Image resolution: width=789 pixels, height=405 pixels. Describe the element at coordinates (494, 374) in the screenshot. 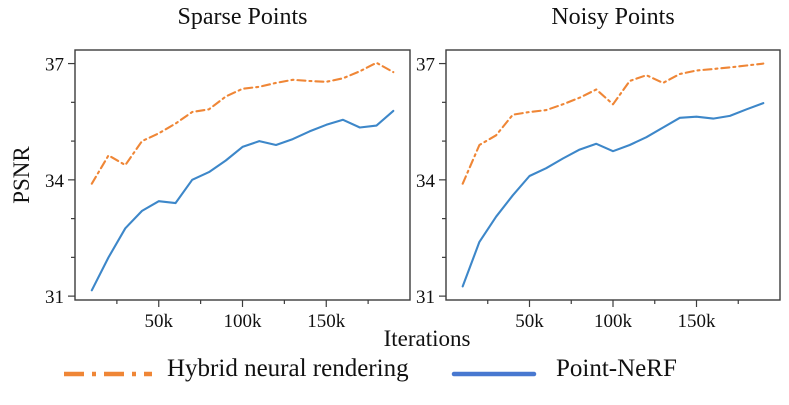

I see `legend-swatch-pointnerf-line` at that location.